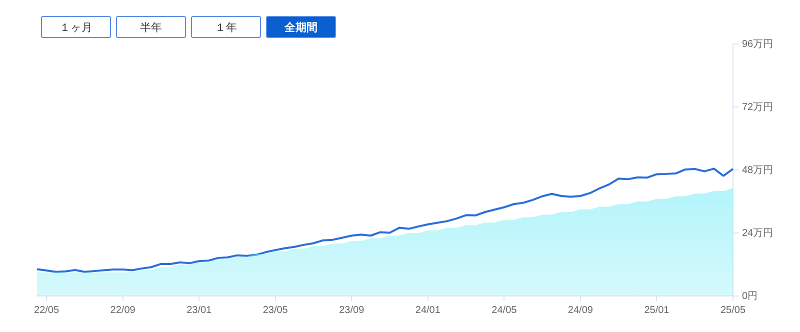 This screenshot has width=800, height=332. I want to click on y-tick-label: 48万円, so click(758, 170).